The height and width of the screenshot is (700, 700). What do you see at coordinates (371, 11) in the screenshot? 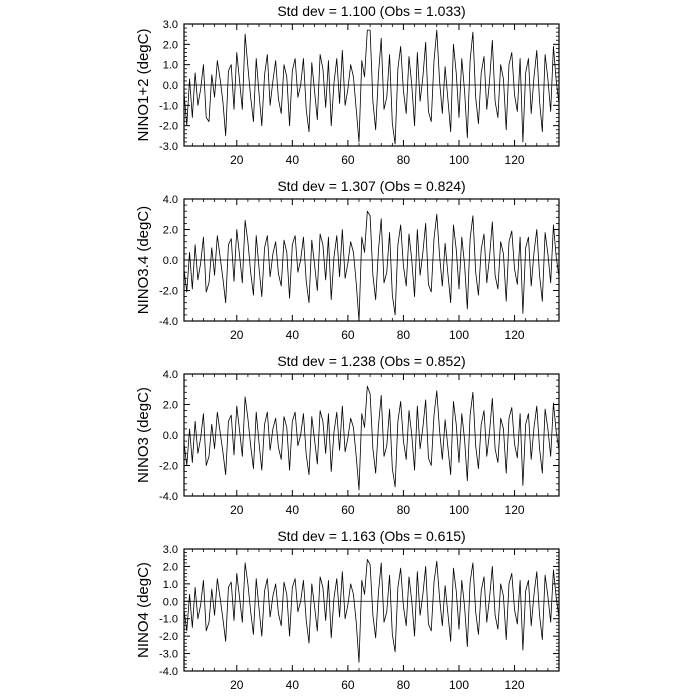
I see `panel-title: Std dev = 1.100 (Obs = 1.033)` at bounding box center [371, 11].